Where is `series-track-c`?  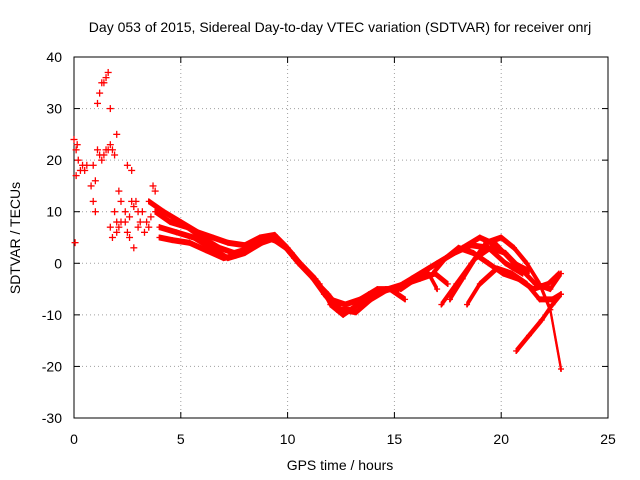
series-track-c is located at coordinates (282, 271).